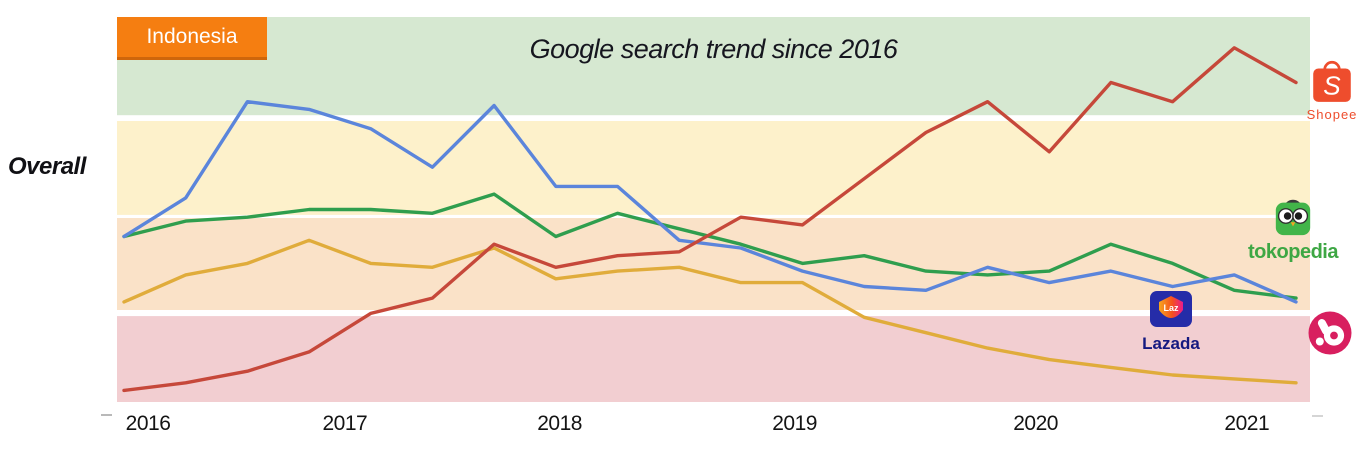  I want to click on svg-text: S, so click(1332, 86).